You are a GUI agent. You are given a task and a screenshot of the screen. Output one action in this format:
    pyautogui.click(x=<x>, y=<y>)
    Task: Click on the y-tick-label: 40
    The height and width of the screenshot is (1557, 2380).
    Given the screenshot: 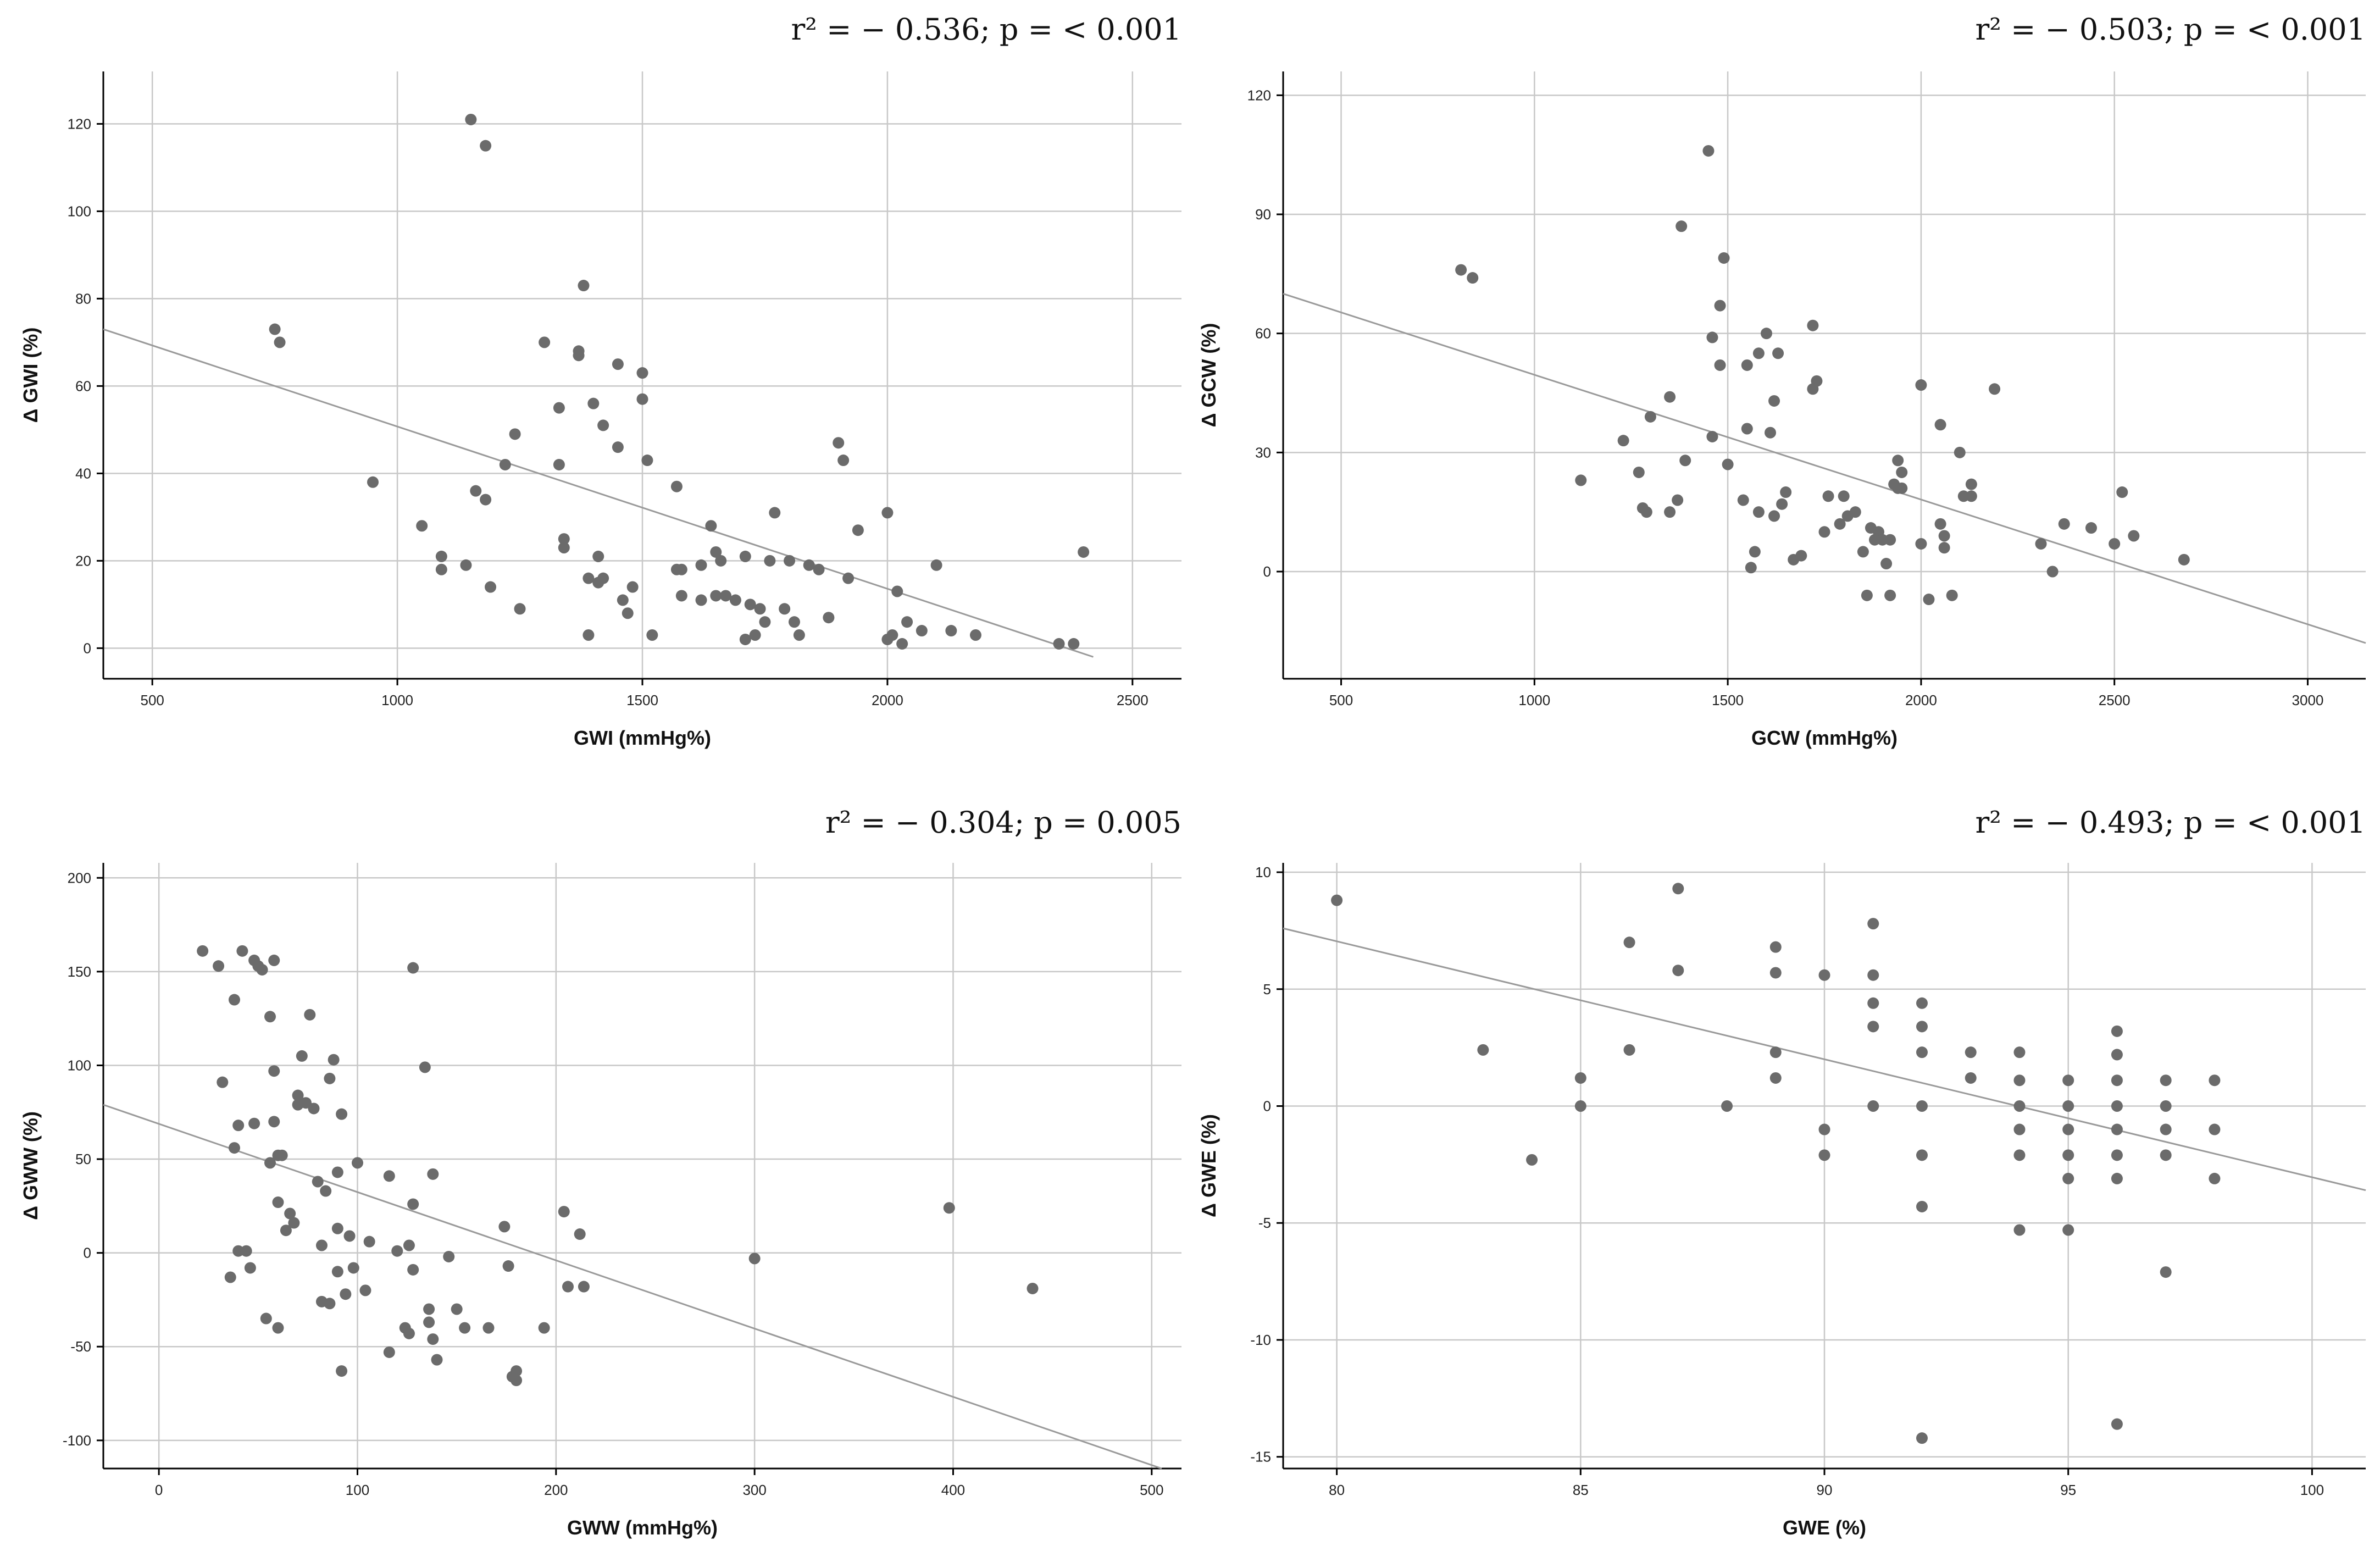 What is the action you would take?
    pyautogui.click(x=83, y=473)
    